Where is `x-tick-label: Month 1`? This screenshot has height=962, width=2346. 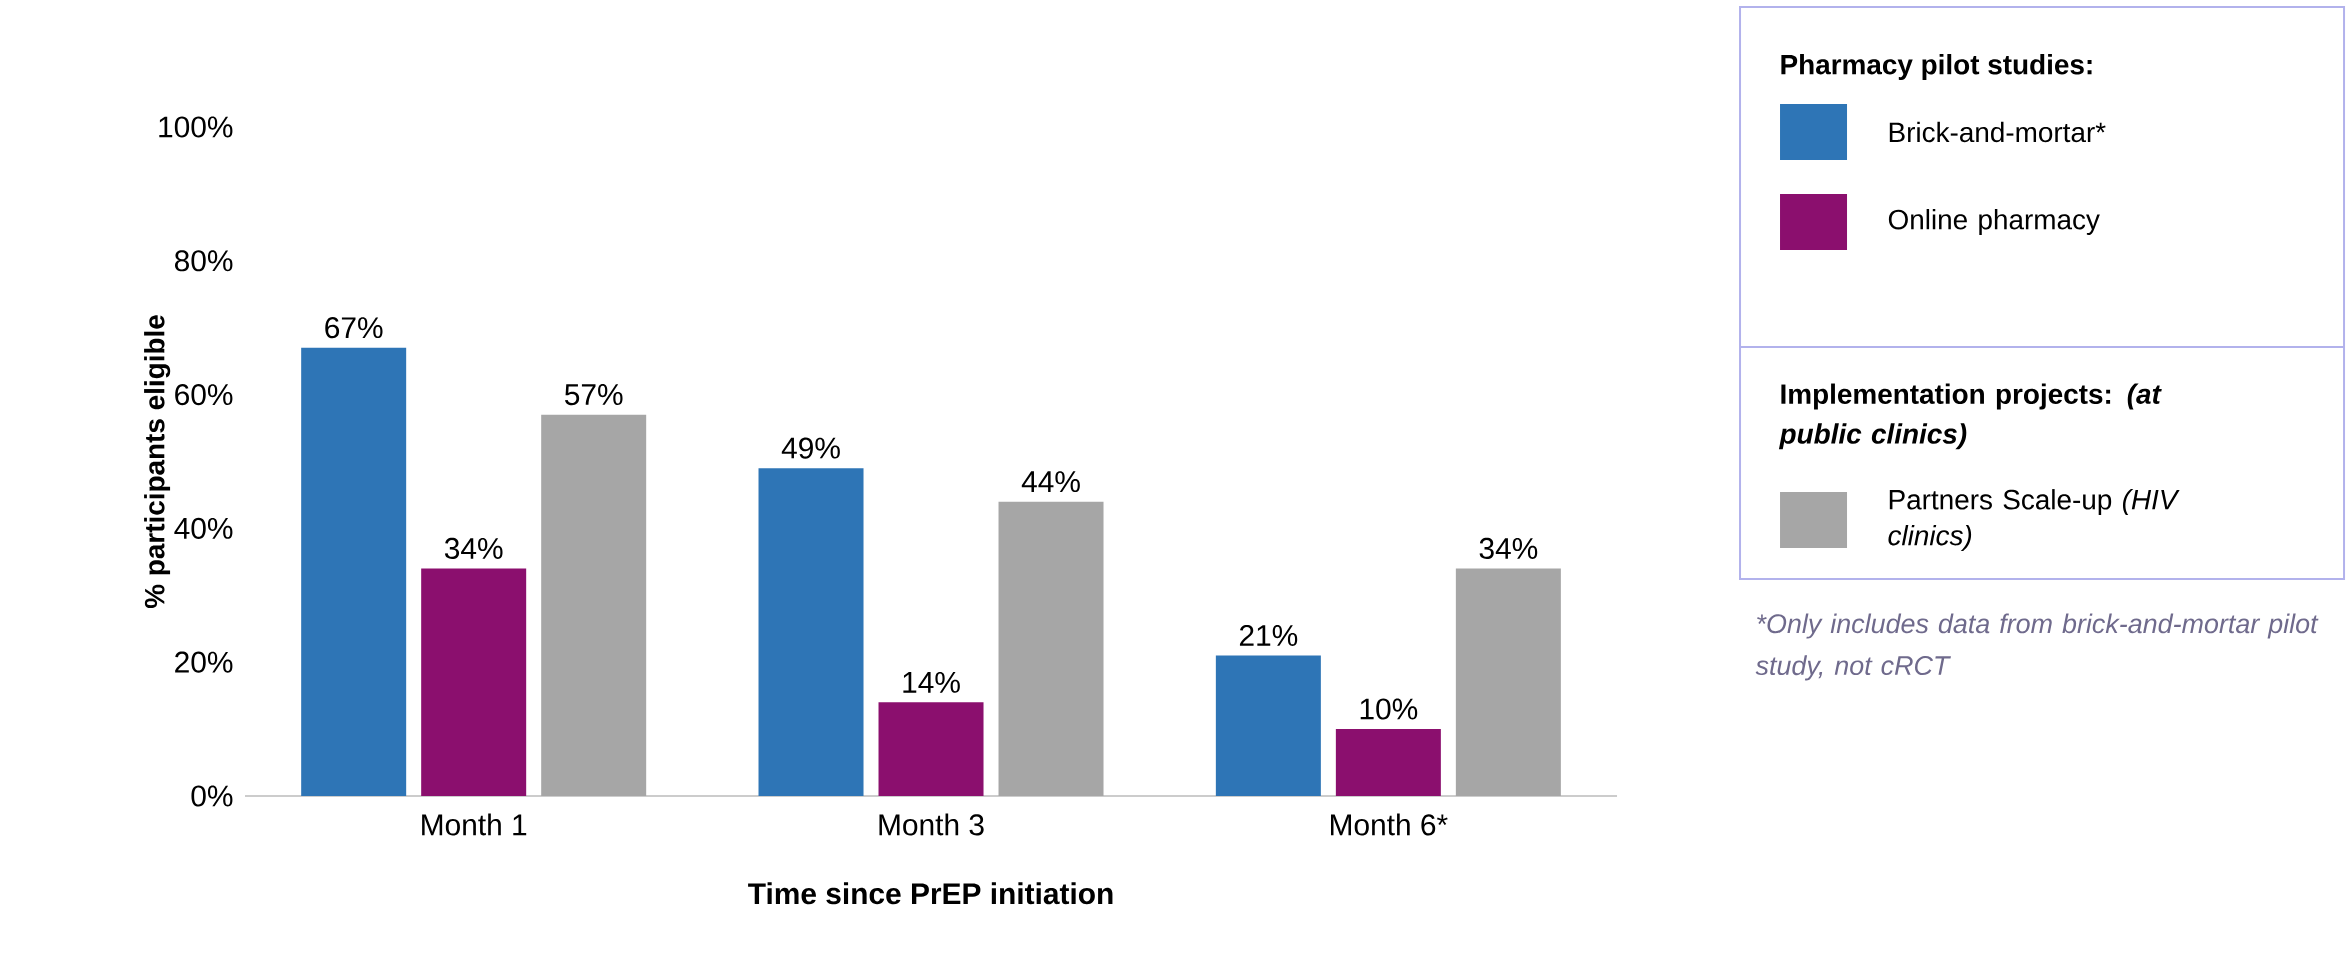 x-tick-label: Month 1 is located at coordinates (474, 824).